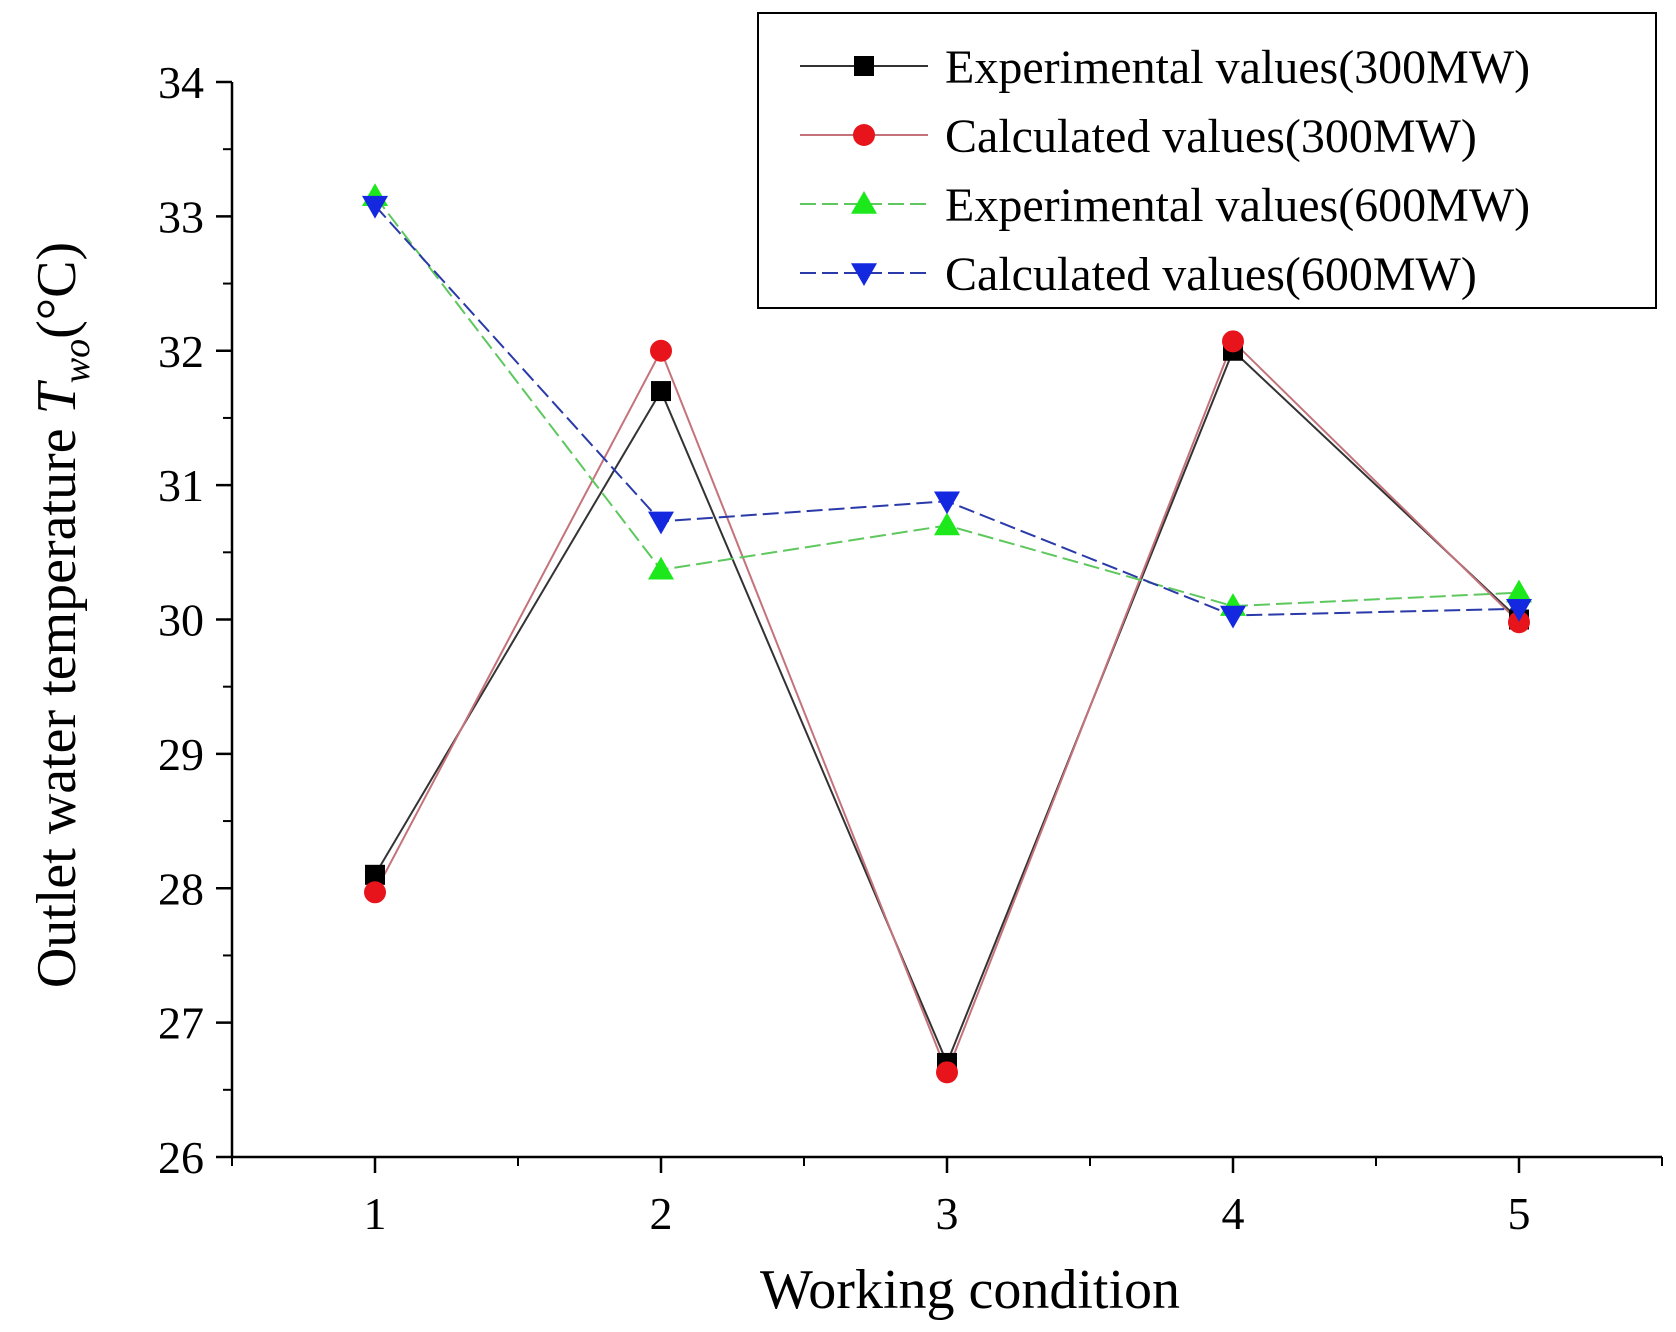 The height and width of the screenshot is (1332, 1676). Describe the element at coordinates (181, 1023) in the screenshot. I see `y-tick-label: 27` at that location.